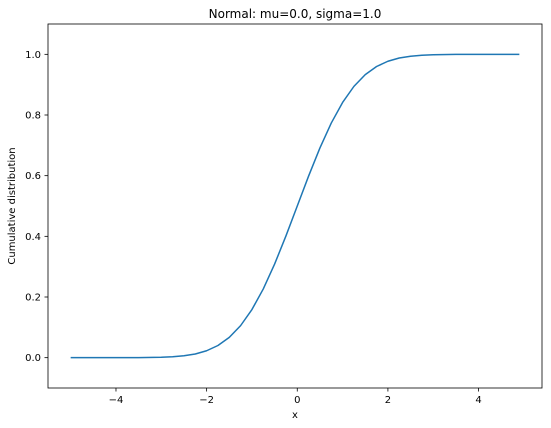 The width and height of the screenshot is (551, 428). What do you see at coordinates (33, 237) in the screenshot?
I see `y-tick-label: 0.4` at bounding box center [33, 237].